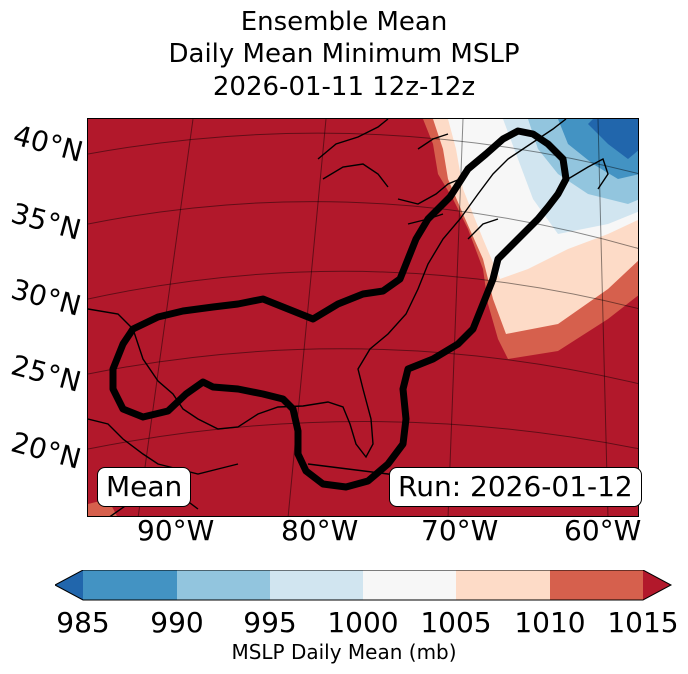 The image size is (688, 674). I want to click on lon-label-80w: 80°W, so click(320, 530).